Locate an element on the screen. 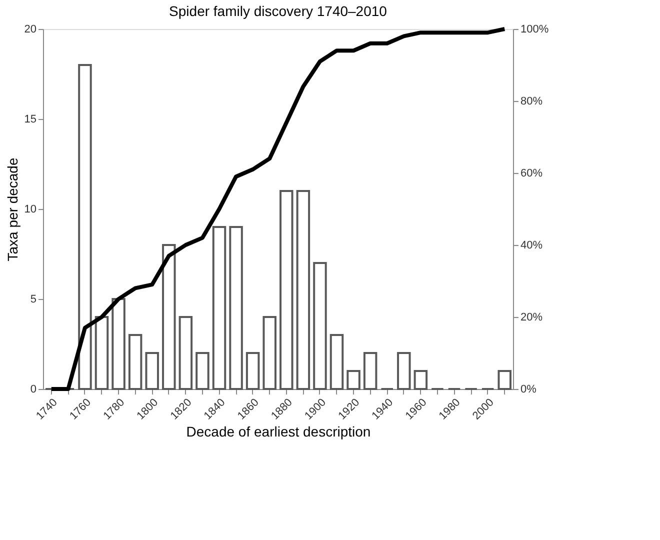 The width and height of the screenshot is (660, 540). chart-title: Spider family discovery 1740–2010 is located at coordinates (278, 11).